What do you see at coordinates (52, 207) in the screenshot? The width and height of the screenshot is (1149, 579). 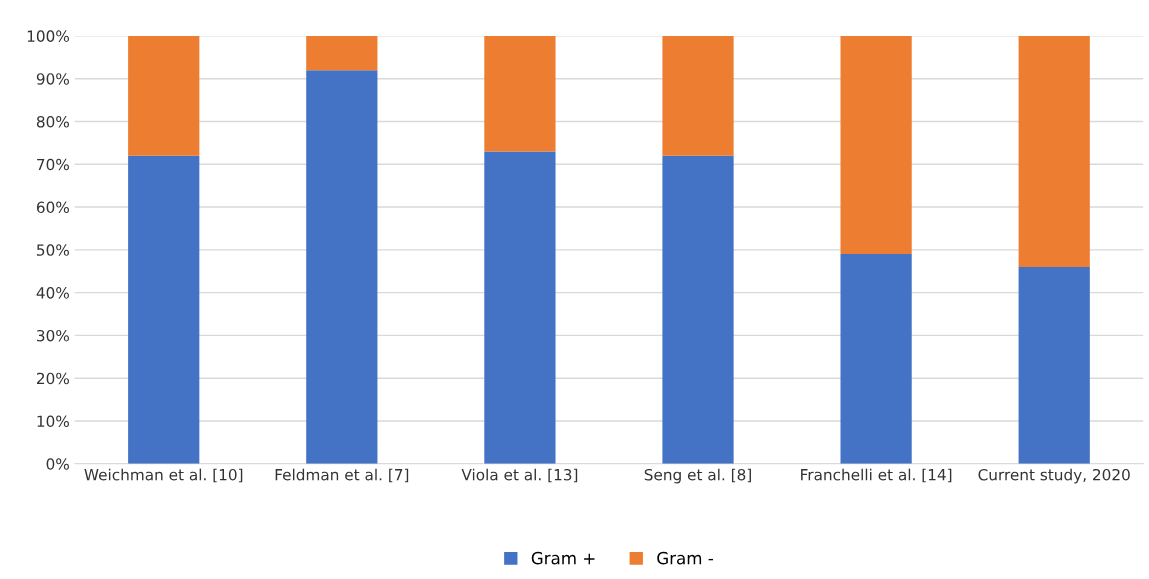 I see `y-tick-label: 60%` at bounding box center [52, 207].